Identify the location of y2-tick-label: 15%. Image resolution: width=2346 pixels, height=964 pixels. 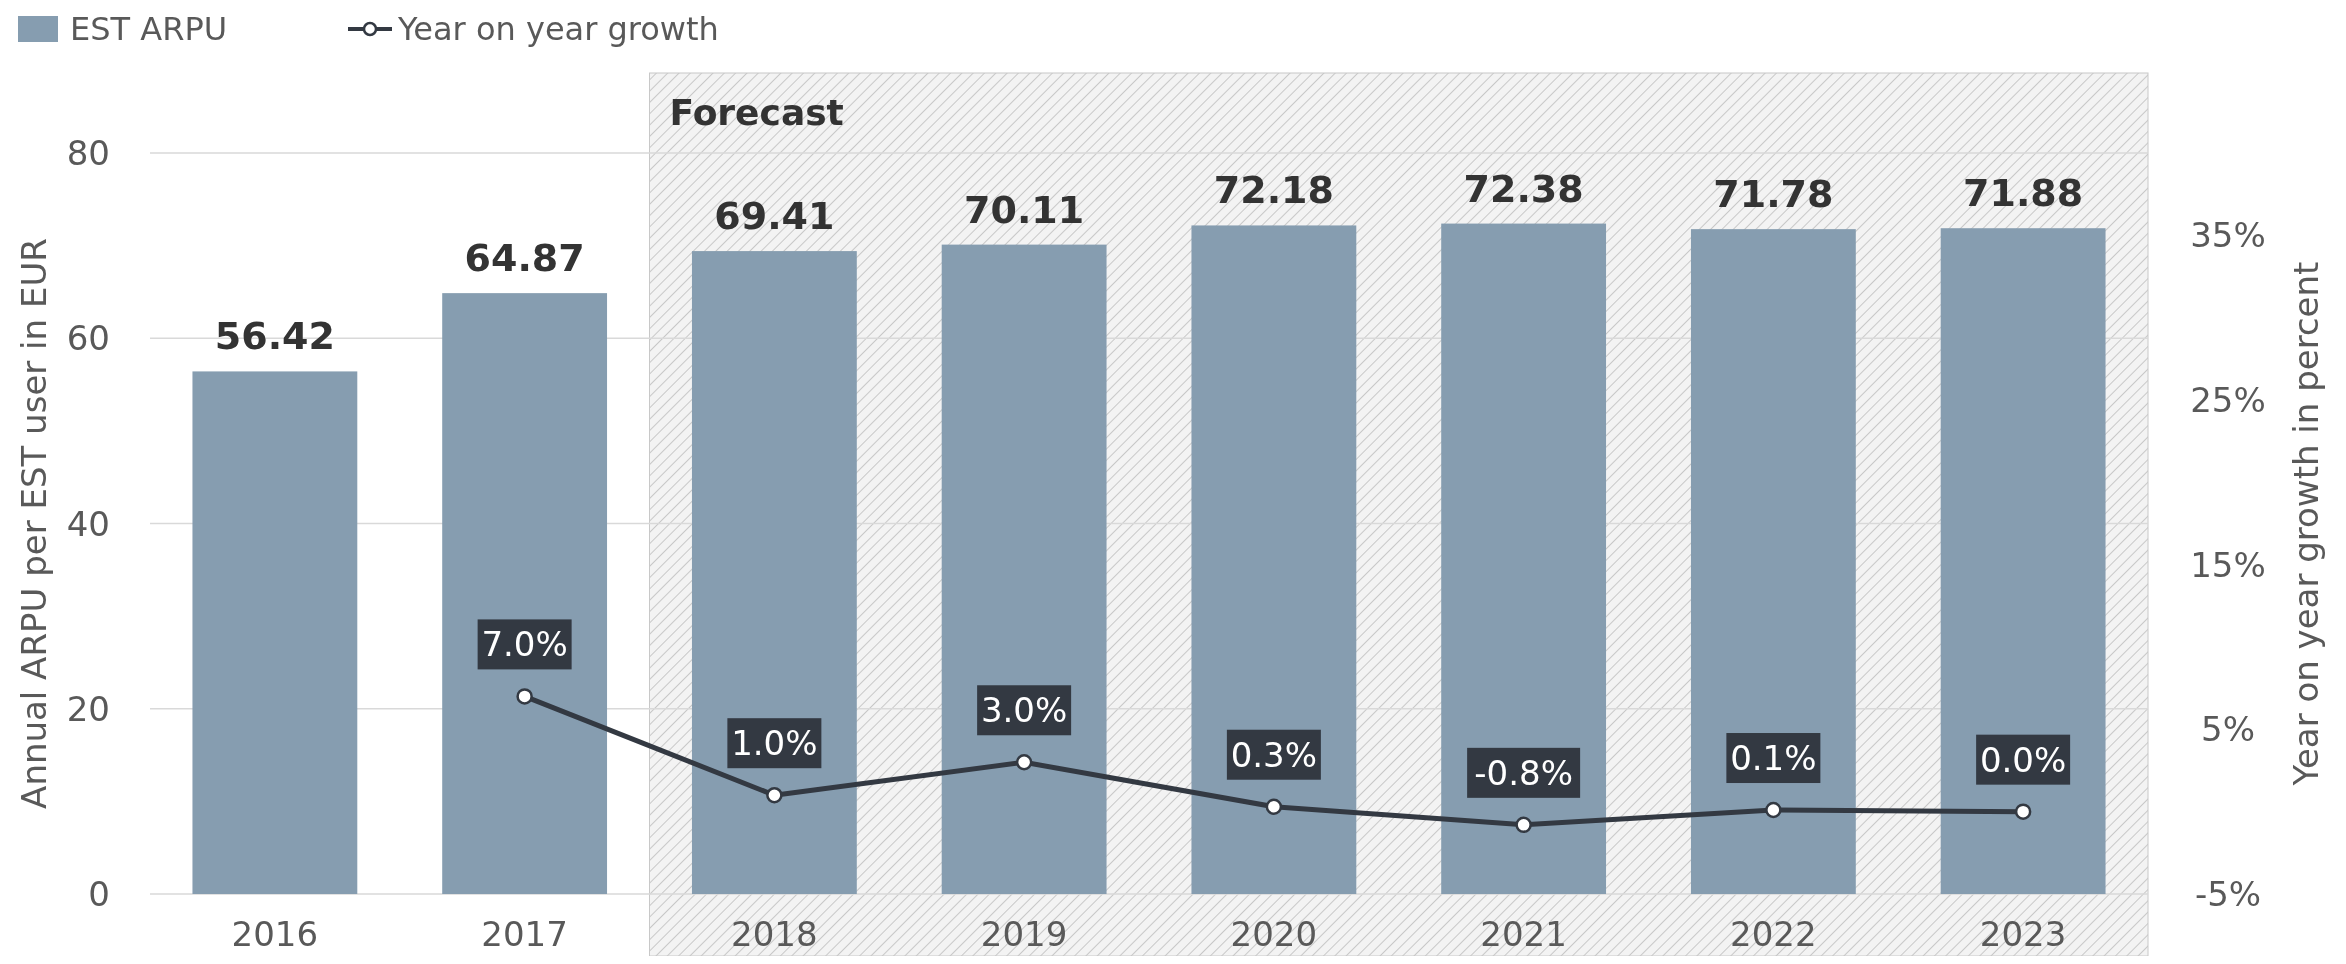
(2228, 564).